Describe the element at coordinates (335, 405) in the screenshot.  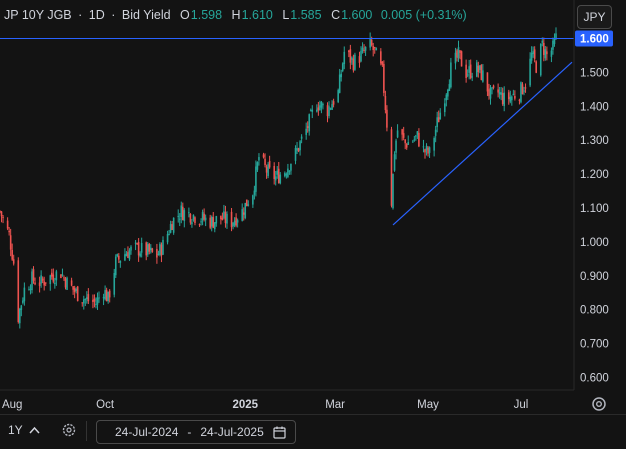
I see `x-tick-label: Mar` at that location.